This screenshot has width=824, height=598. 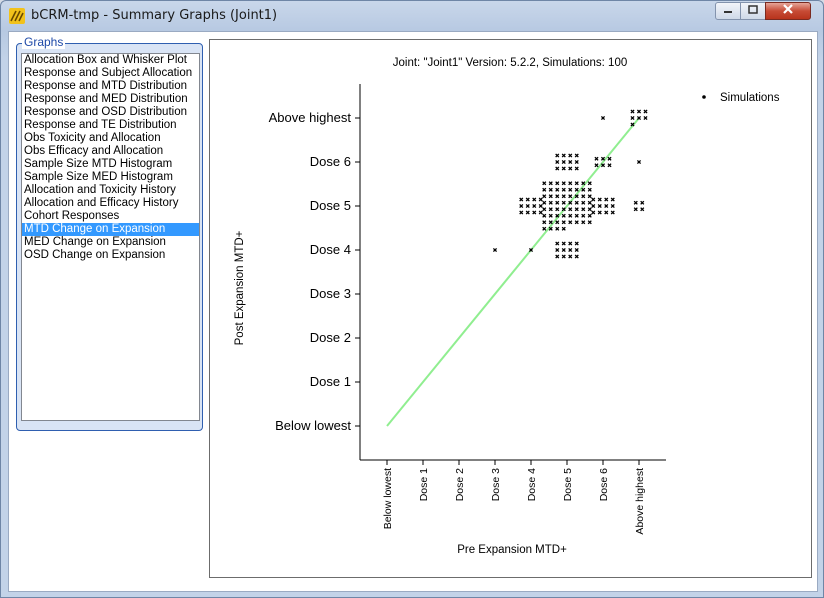 I want to click on y-tick-label: Dose 4, so click(x=330, y=249).